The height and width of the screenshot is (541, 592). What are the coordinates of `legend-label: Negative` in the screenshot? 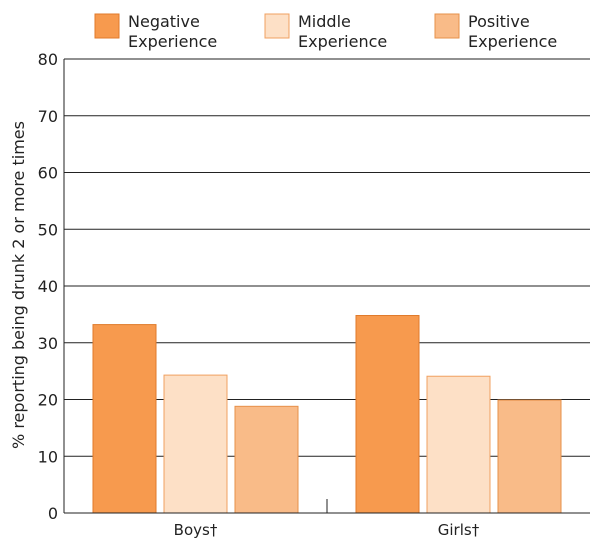 It's located at (164, 21).